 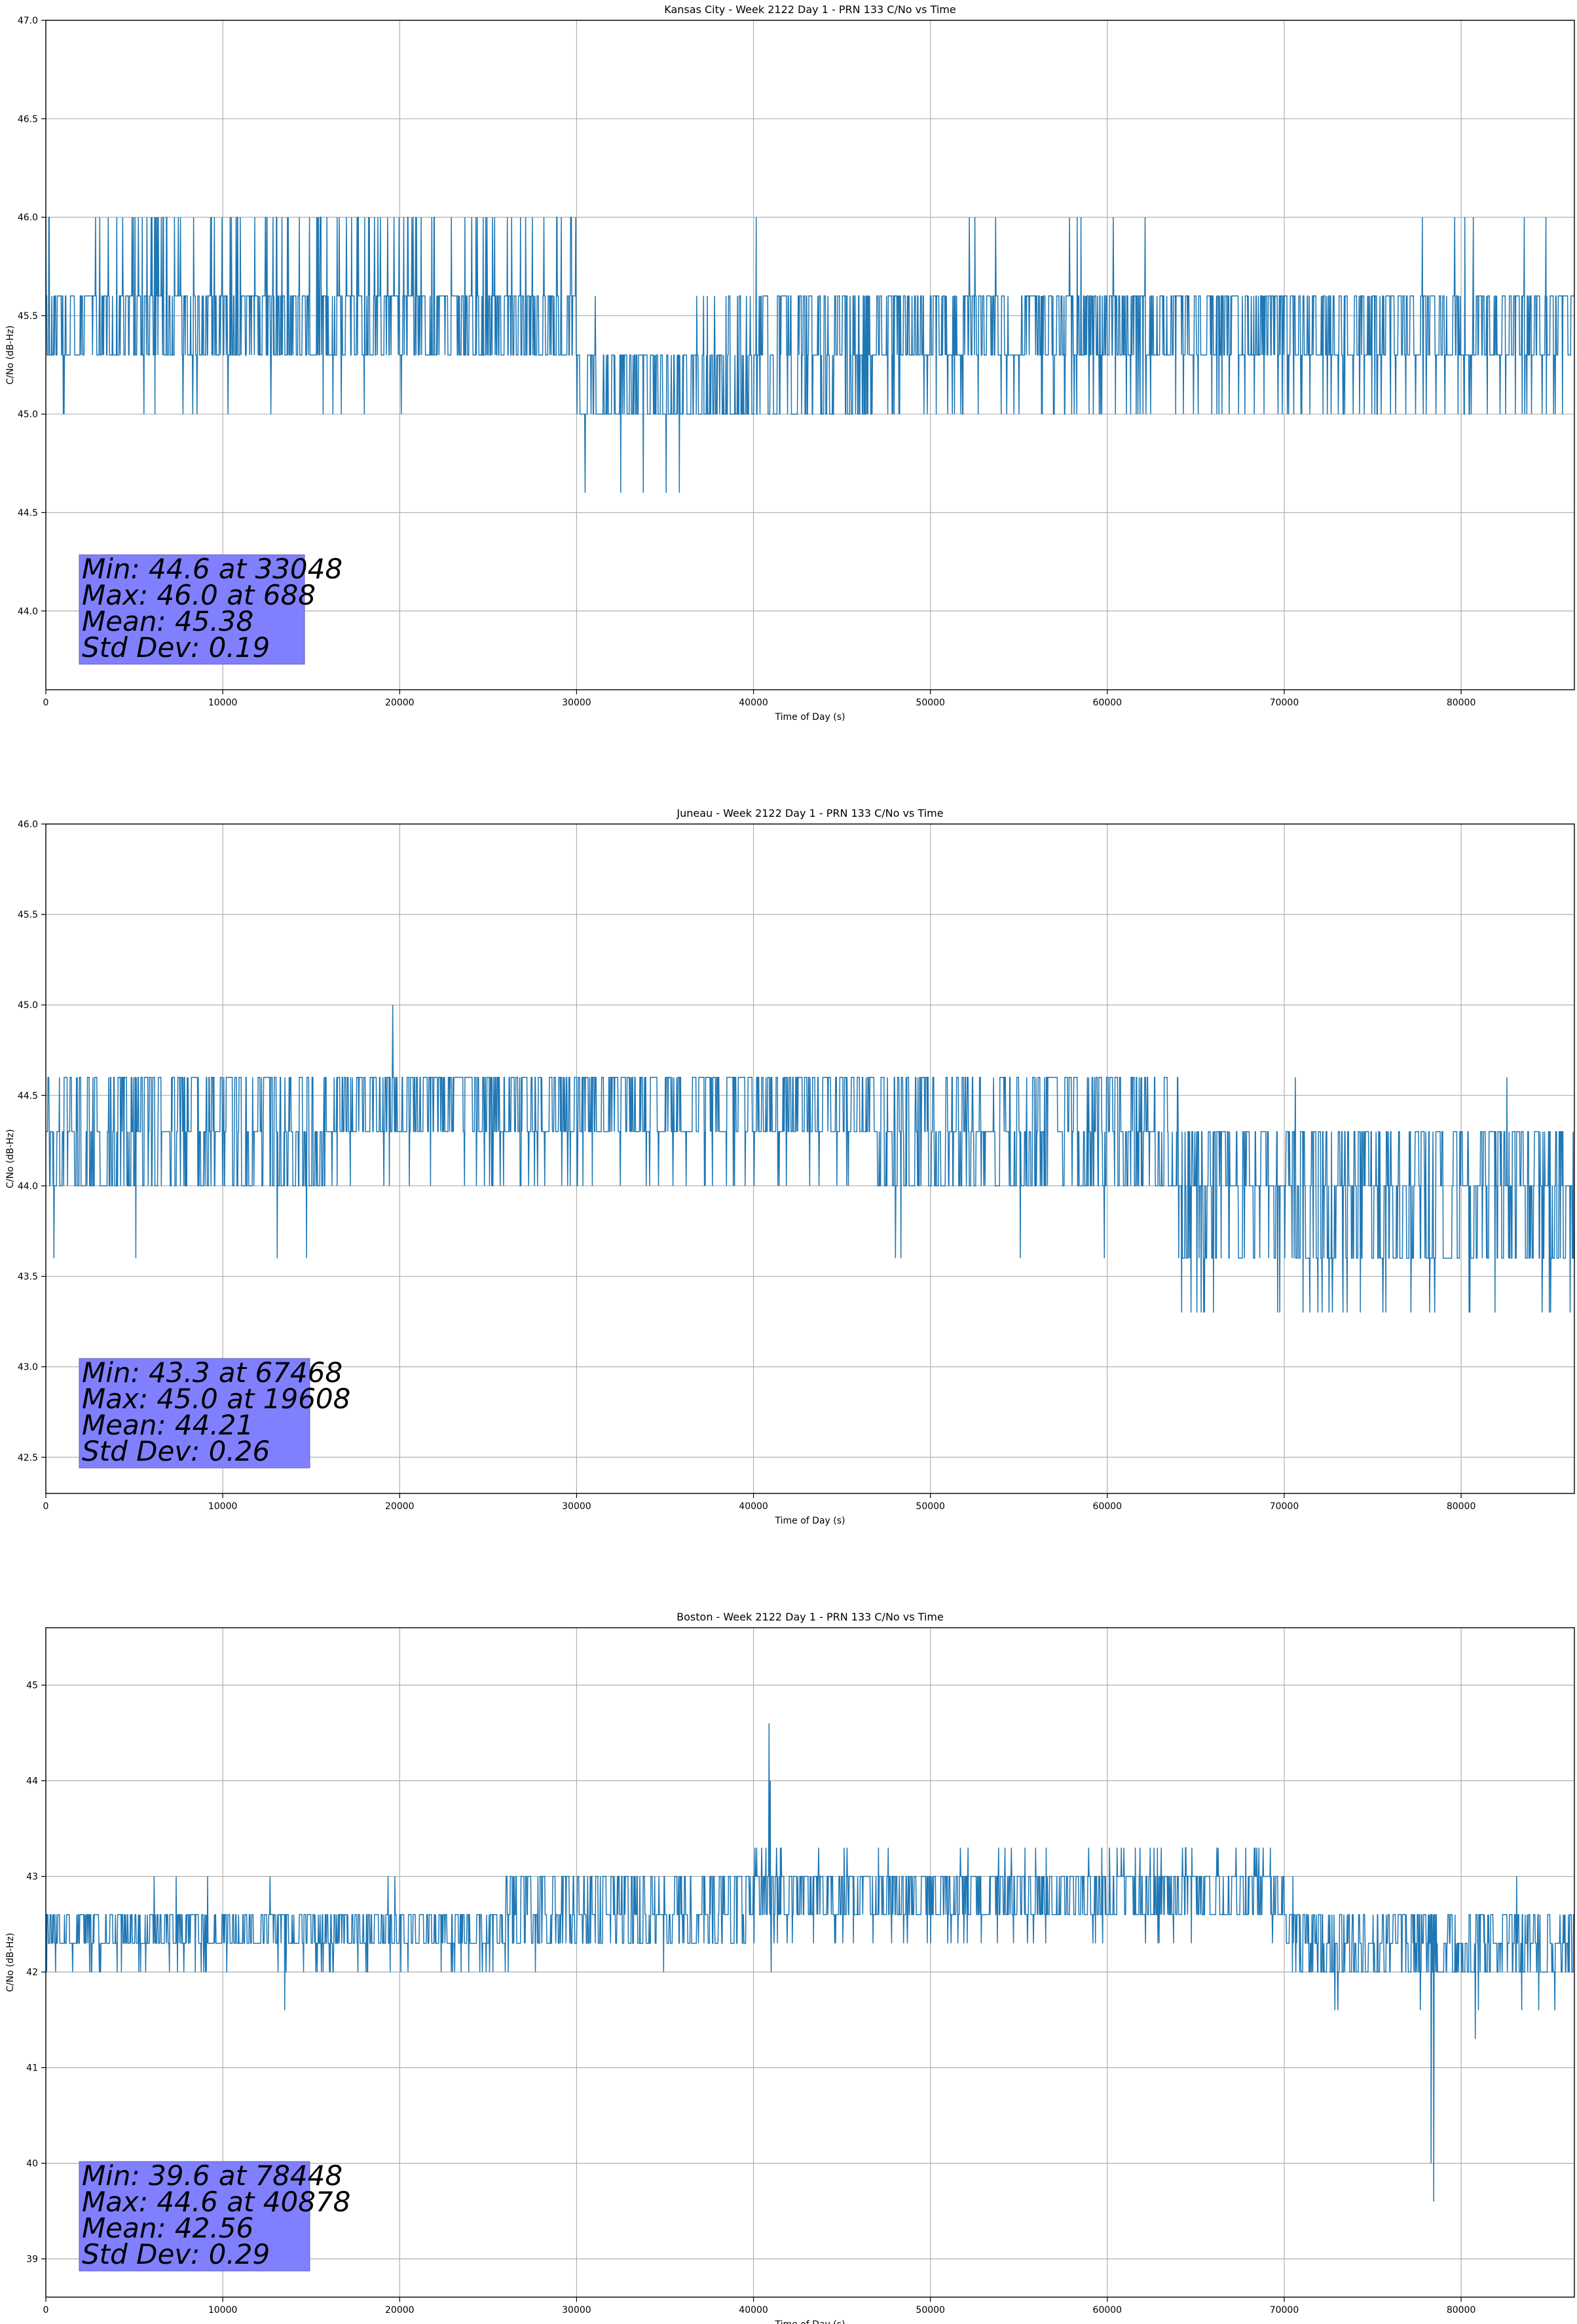 I want to click on stats-line: Std Dev: 0.26, so click(x=176, y=1451).